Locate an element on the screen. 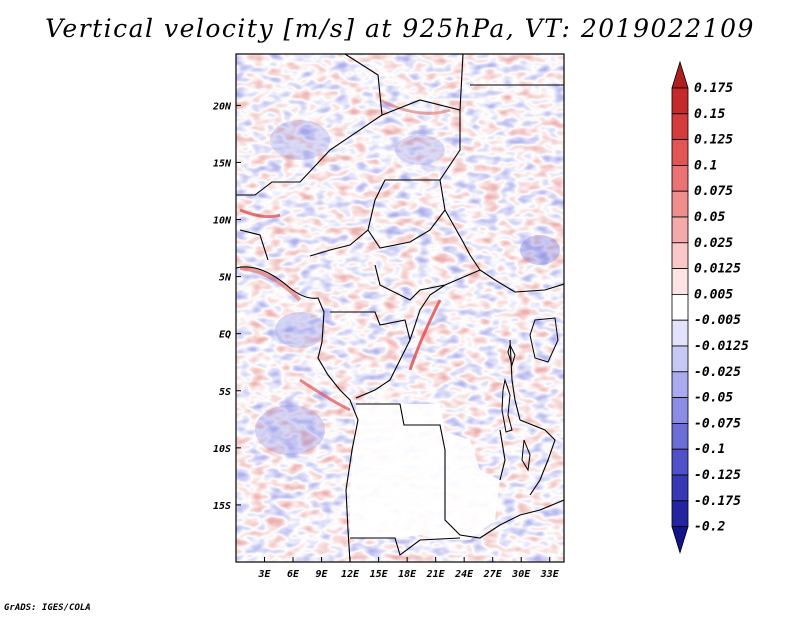 The width and height of the screenshot is (800, 618). colorbar-level-label: 0.1 is located at coordinates (705, 165).